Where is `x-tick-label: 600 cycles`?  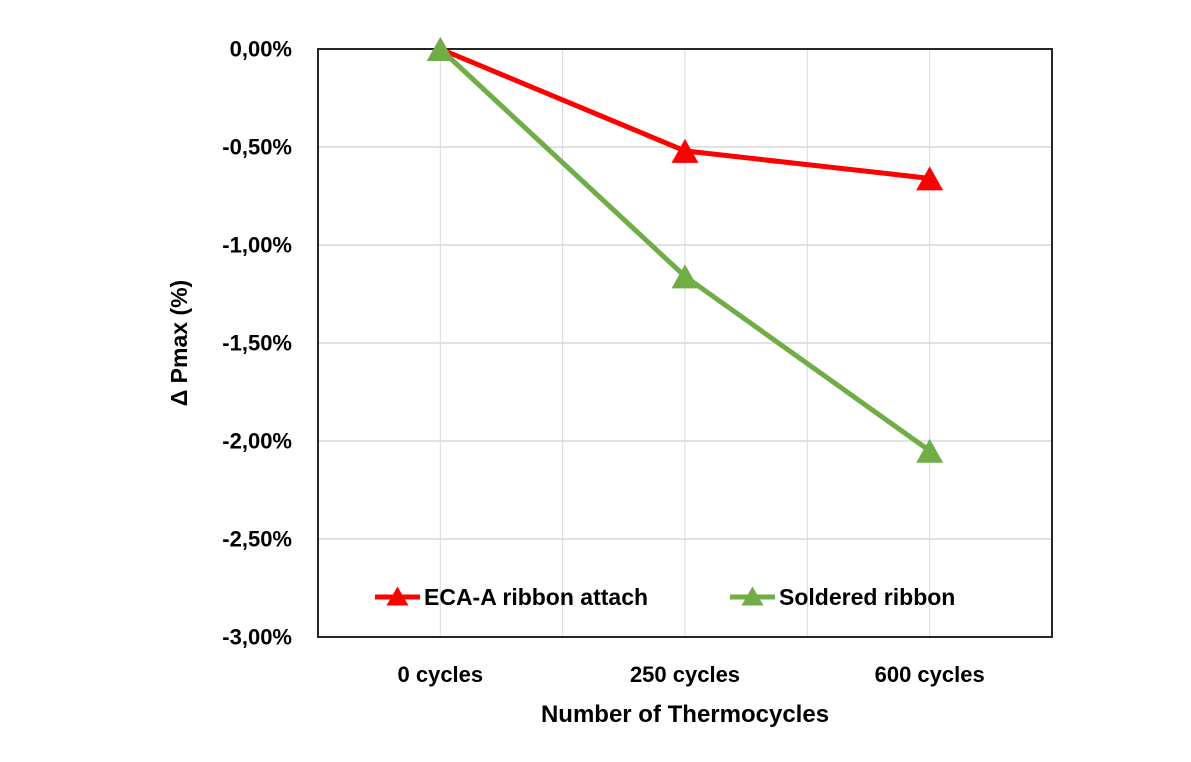
x-tick-label: 600 cycles is located at coordinates (930, 674).